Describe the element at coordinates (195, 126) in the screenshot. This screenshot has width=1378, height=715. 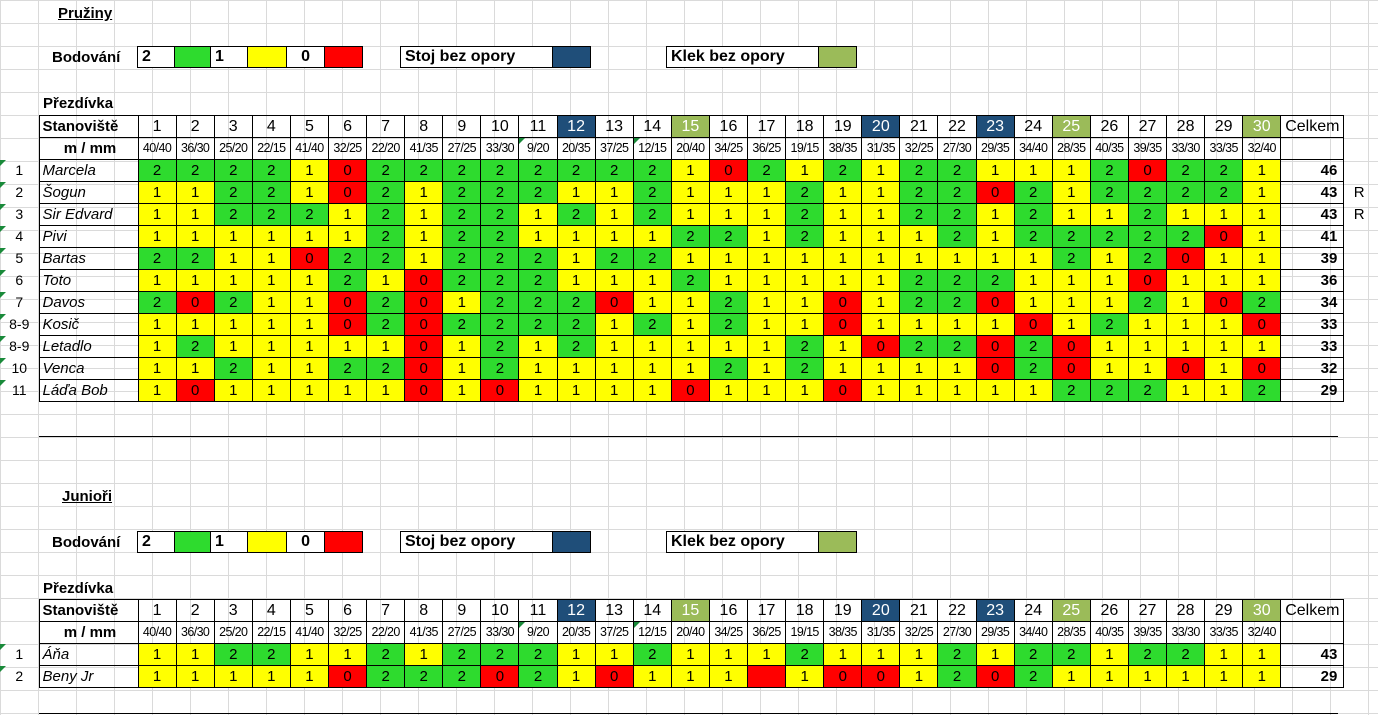
I see `station-header-2: 2` at that location.